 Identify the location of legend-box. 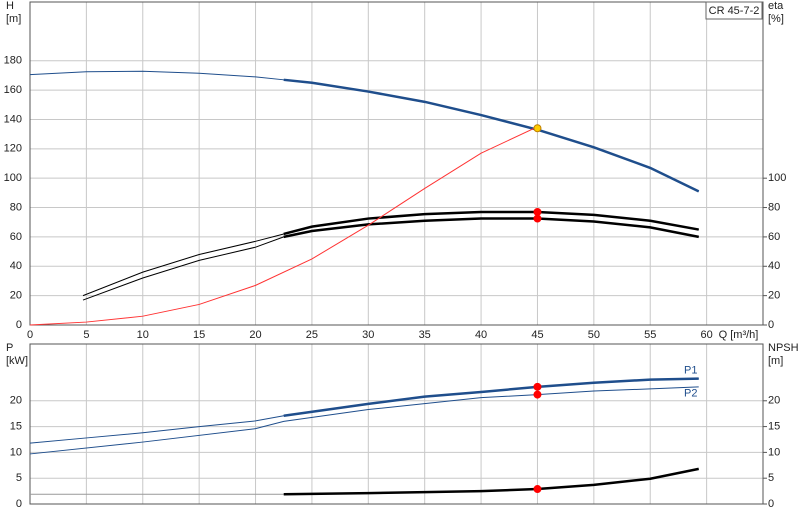
(734, 10).